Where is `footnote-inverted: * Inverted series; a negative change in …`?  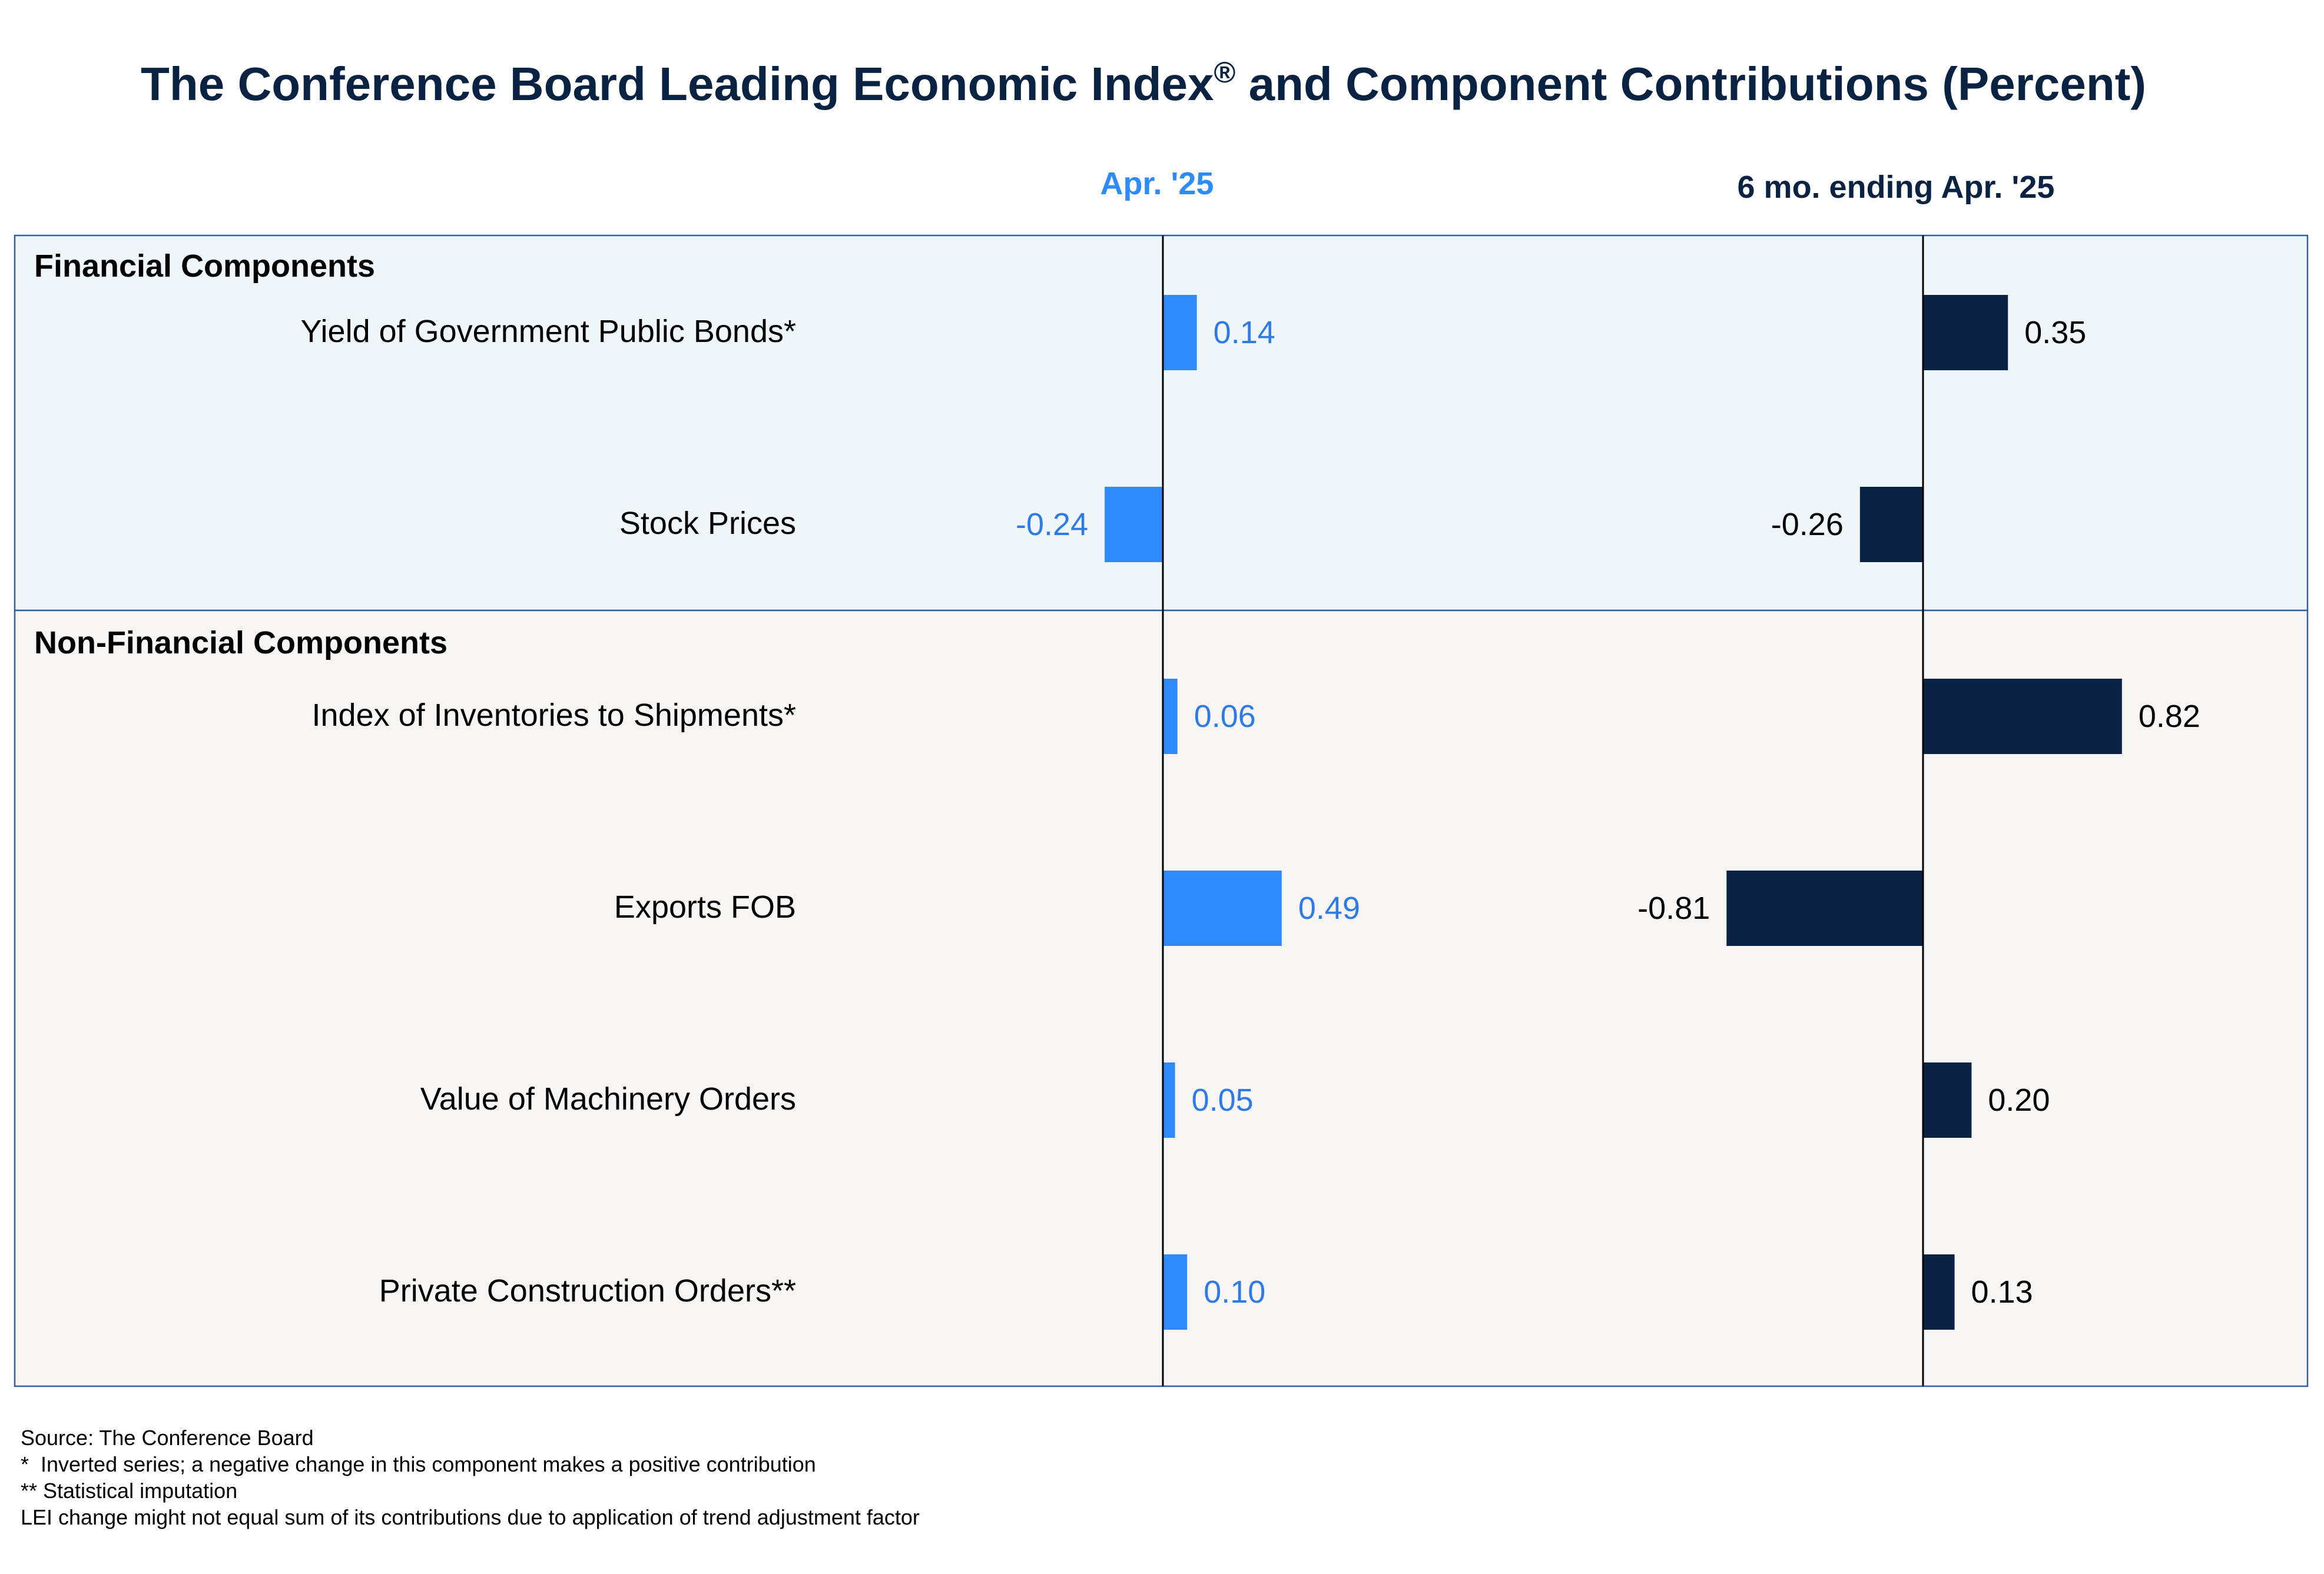 footnote-inverted: * Inverted series; a negative change in … is located at coordinates (418, 1464).